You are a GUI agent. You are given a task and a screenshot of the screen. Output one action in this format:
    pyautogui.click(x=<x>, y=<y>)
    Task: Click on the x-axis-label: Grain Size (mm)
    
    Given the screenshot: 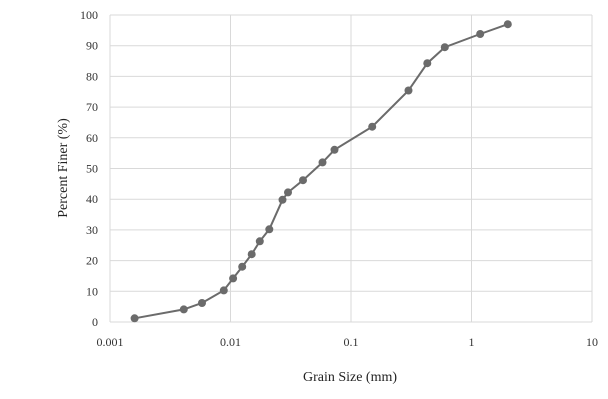 What is the action you would take?
    pyautogui.click(x=350, y=377)
    